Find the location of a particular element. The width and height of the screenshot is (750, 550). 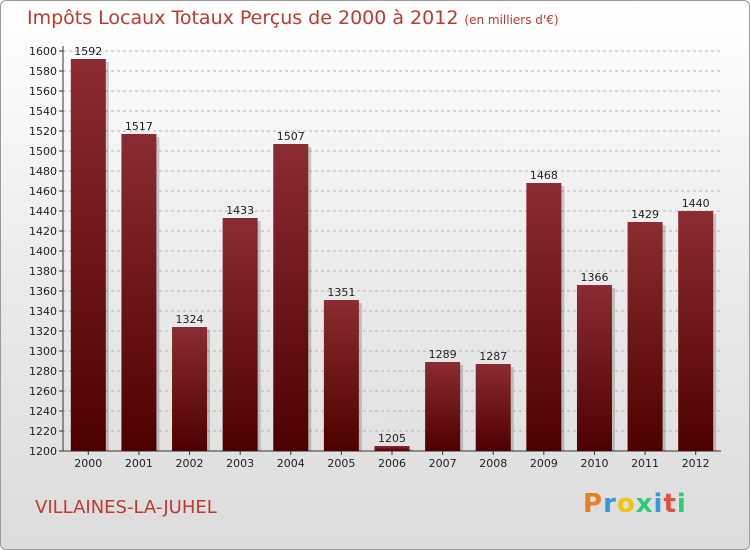

y-tick-label: 1560 is located at coordinates (43, 91).